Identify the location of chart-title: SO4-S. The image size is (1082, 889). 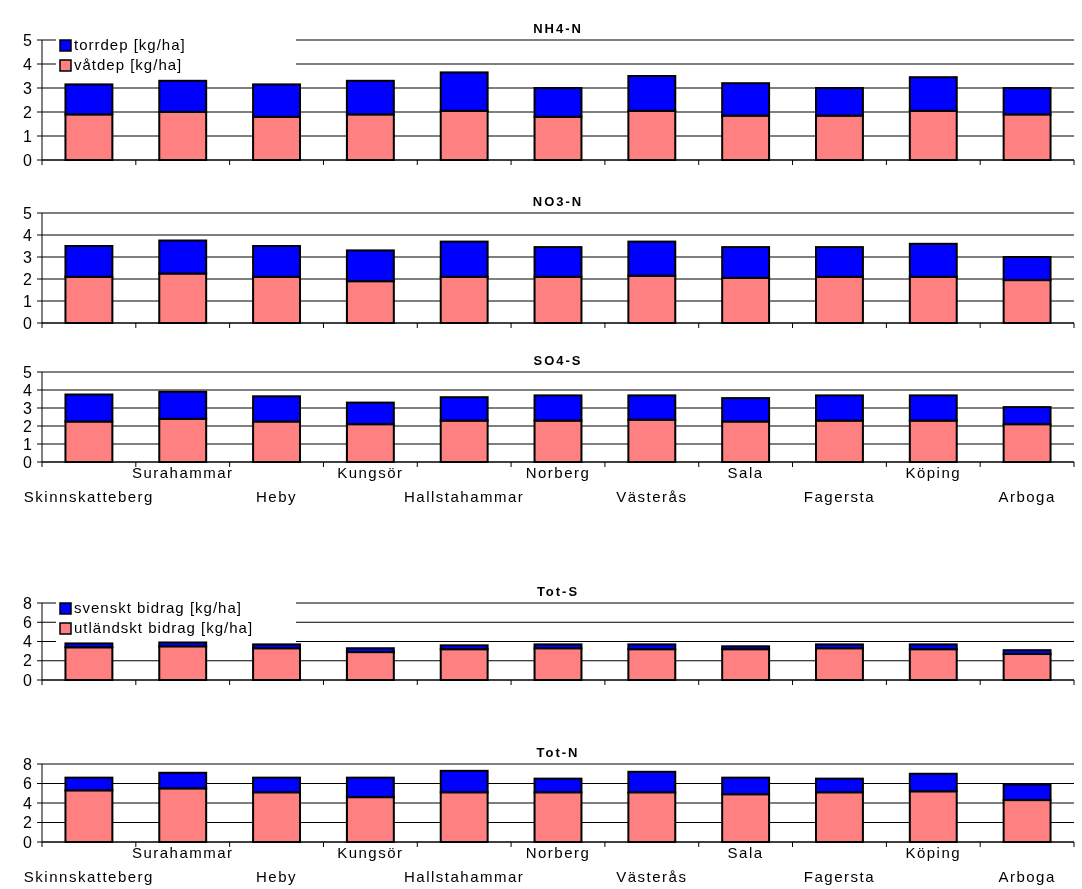
(558, 360).